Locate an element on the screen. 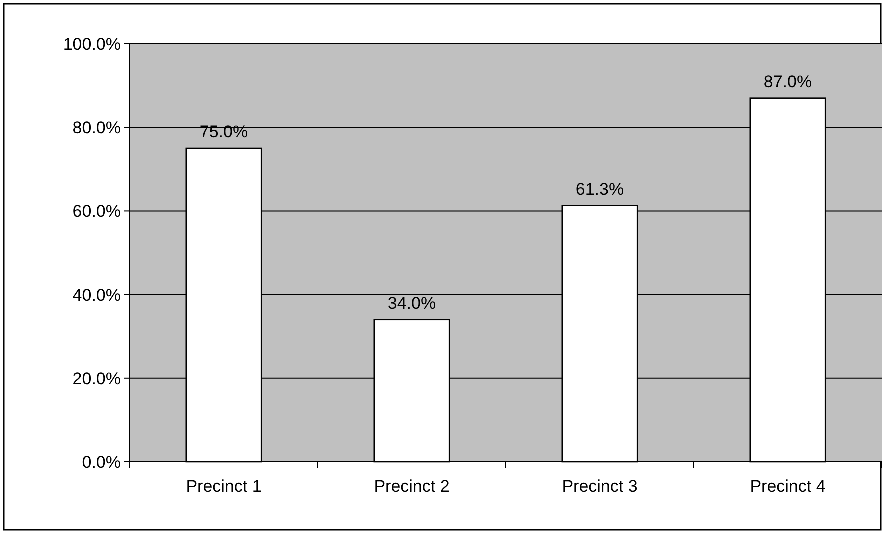 Image resolution: width=885 pixels, height=534 pixels. x-tick-label: Precinct 1 is located at coordinates (224, 486).